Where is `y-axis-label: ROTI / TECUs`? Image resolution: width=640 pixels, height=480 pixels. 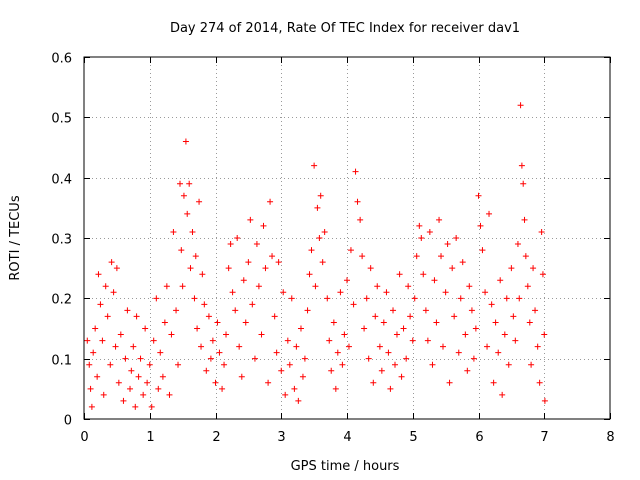
y-axis-label: ROTI / TECUs is located at coordinates (15, 237).